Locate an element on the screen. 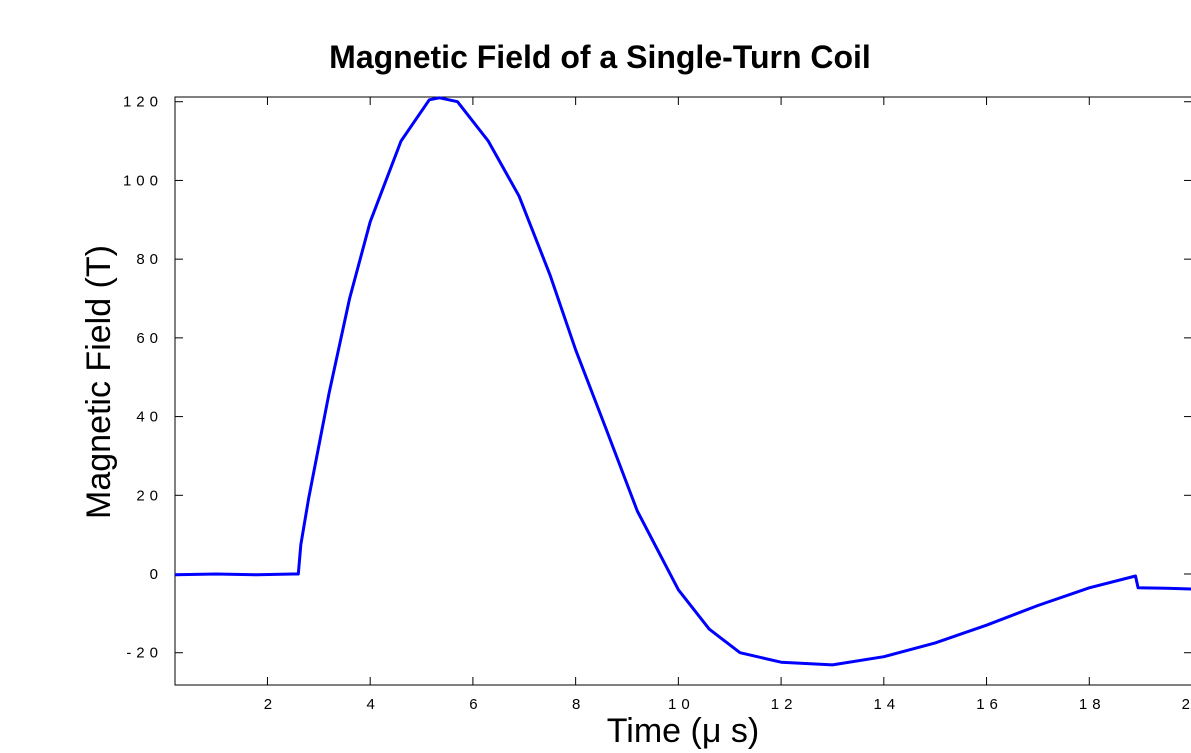  chart-title: Magnetic Field of a Single-Turn Coil is located at coordinates (600, 57).